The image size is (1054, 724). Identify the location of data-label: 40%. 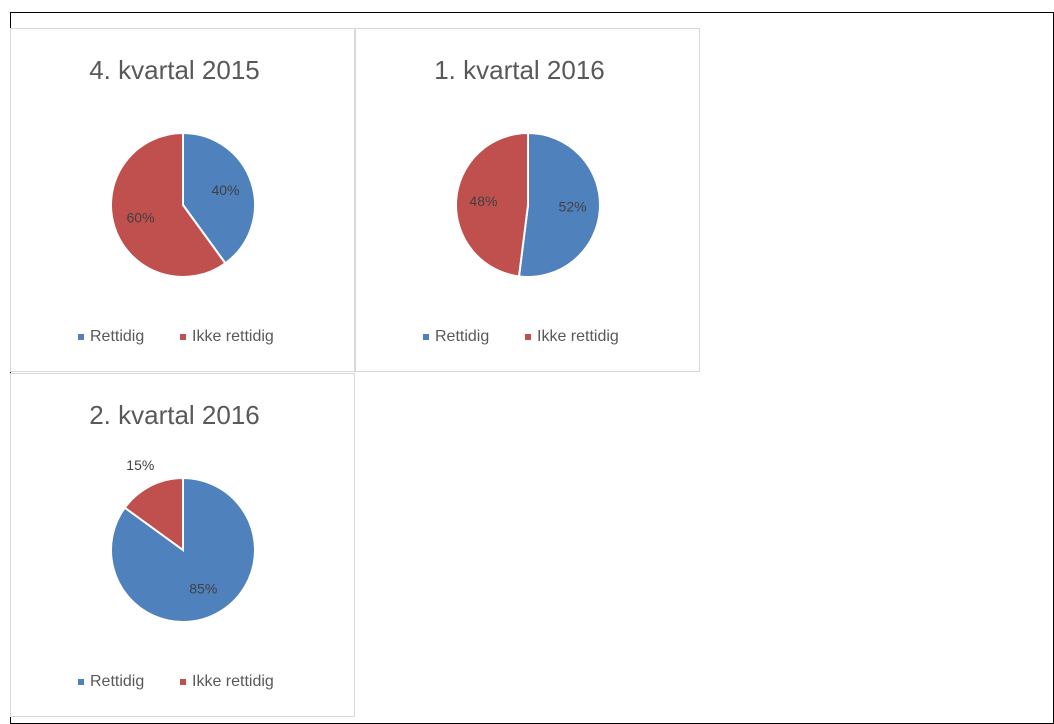
(225, 190).